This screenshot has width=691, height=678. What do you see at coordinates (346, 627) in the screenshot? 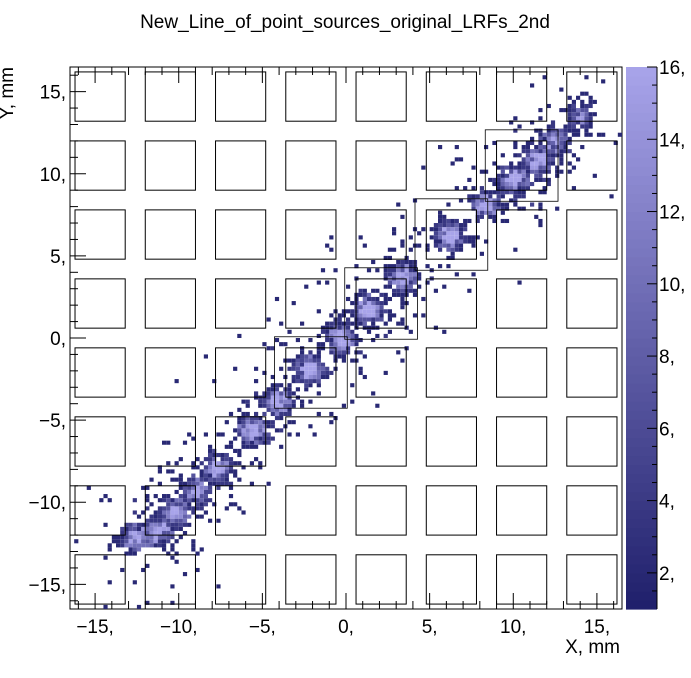
I see `x-tick-label: 0,` at bounding box center [346, 627].